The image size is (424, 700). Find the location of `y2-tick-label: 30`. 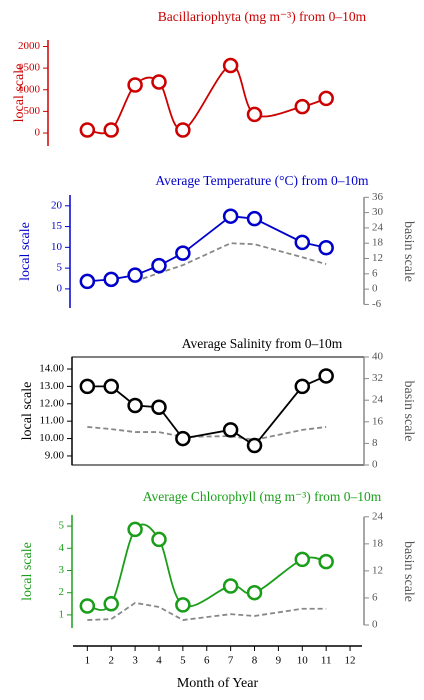

y2-tick-label: 30 is located at coordinates (378, 212).